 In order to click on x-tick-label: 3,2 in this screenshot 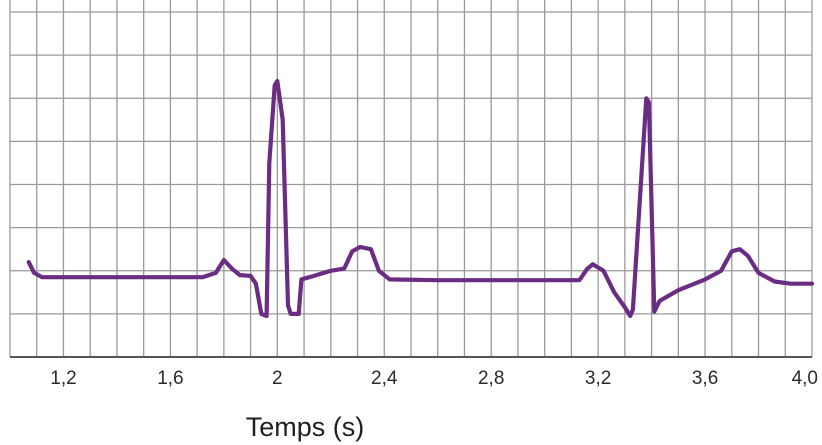, I will do `click(598, 378)`.